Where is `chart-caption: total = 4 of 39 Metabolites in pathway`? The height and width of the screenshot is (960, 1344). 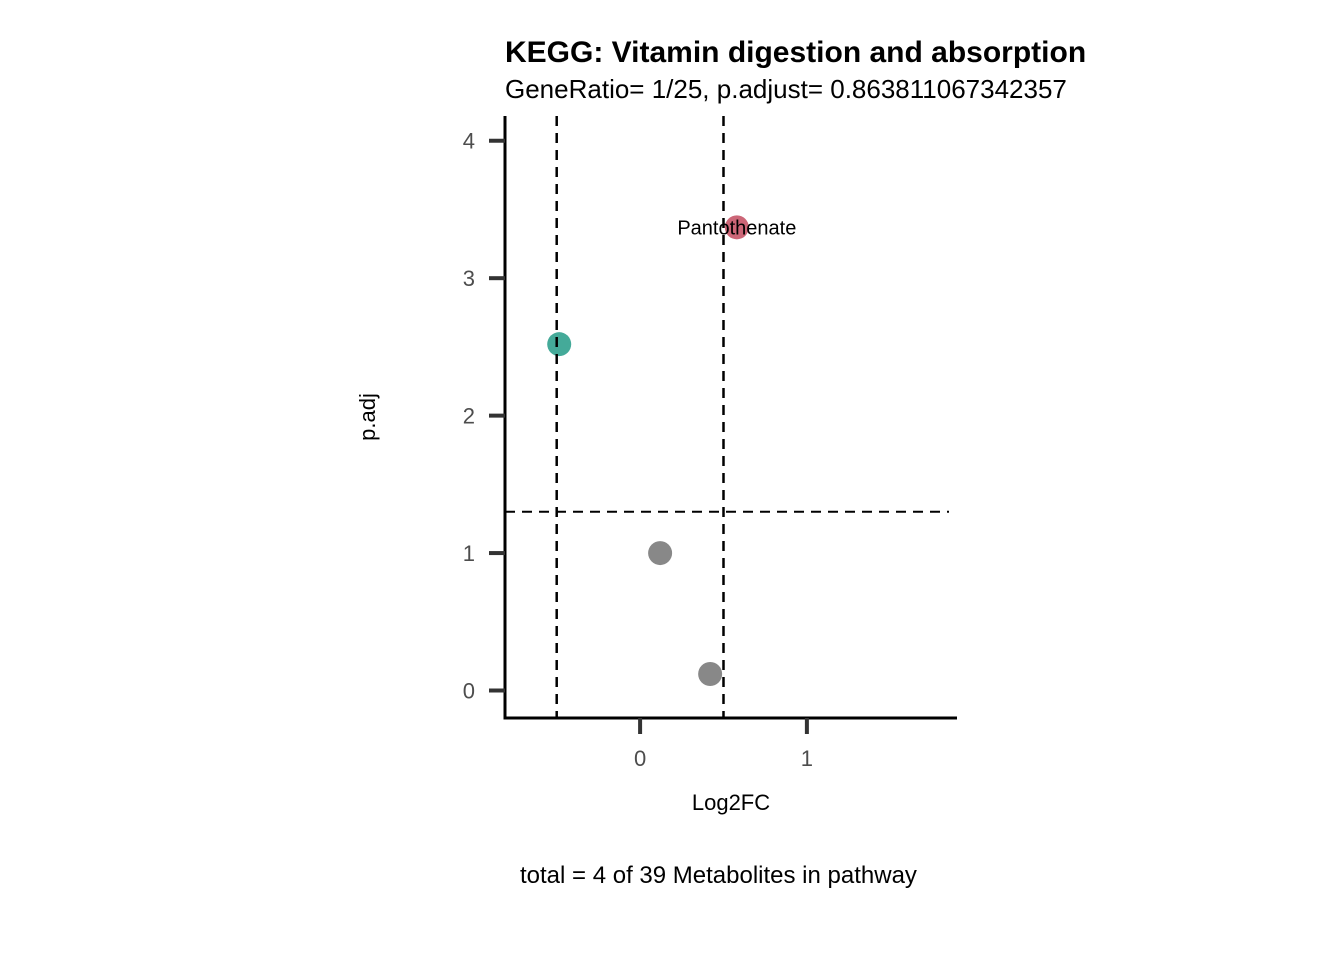
chart-caption: total = 4 of 39 Metabolites in pathway is located at coordinates (718, 875).